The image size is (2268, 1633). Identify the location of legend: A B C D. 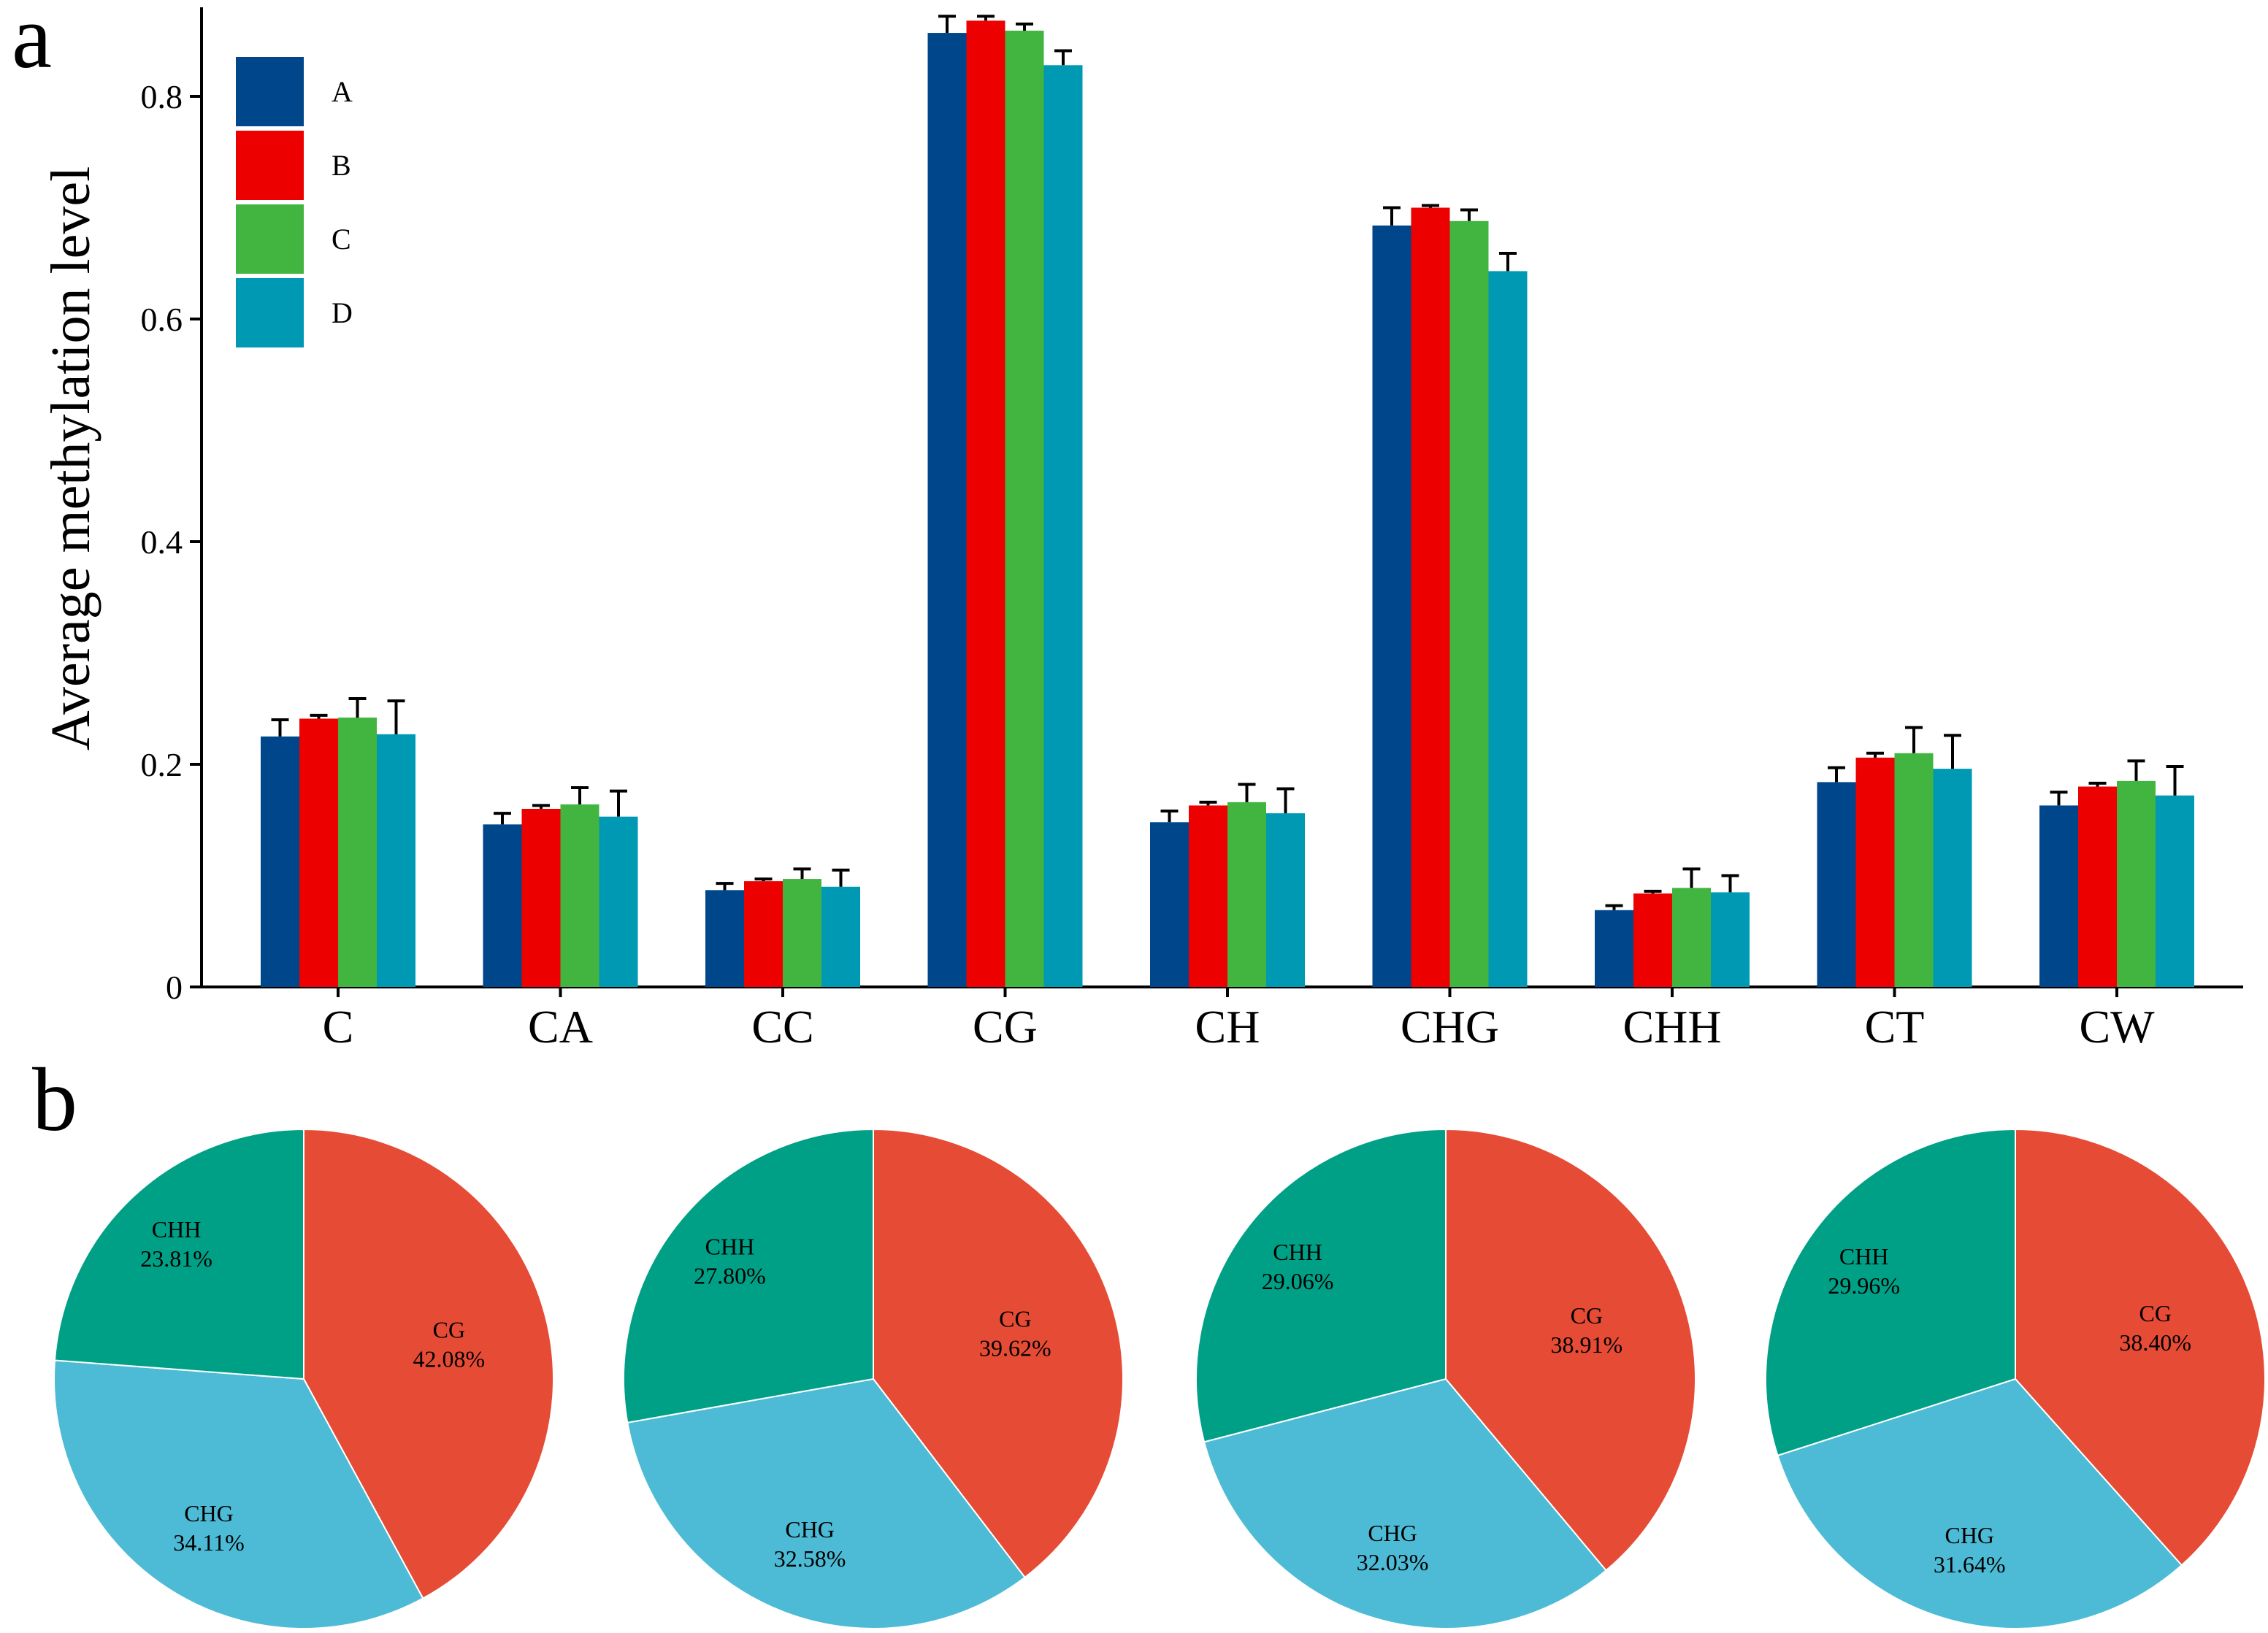
(294, 202).